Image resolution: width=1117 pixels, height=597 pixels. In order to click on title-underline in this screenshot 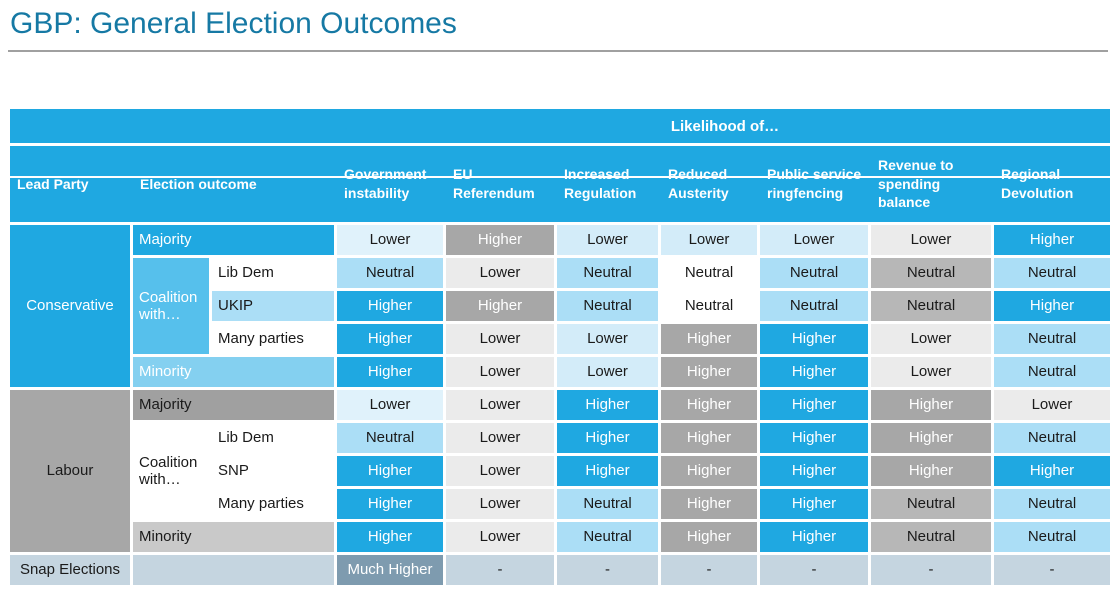, I will do `click(558, 51)`.